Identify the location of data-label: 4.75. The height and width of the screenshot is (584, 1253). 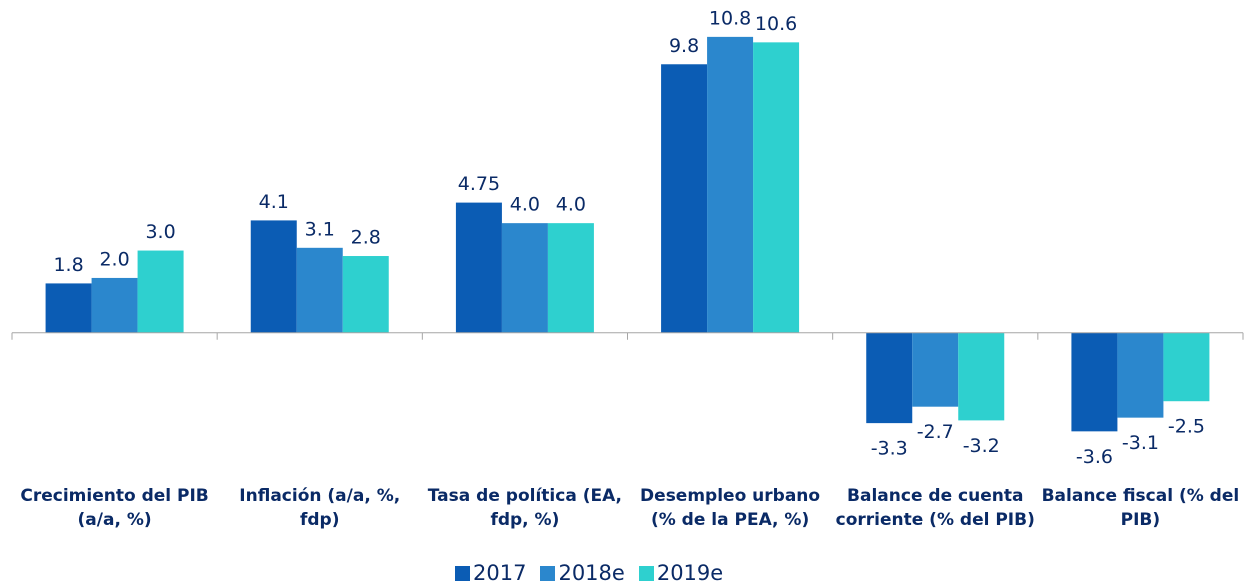
(479, 184).